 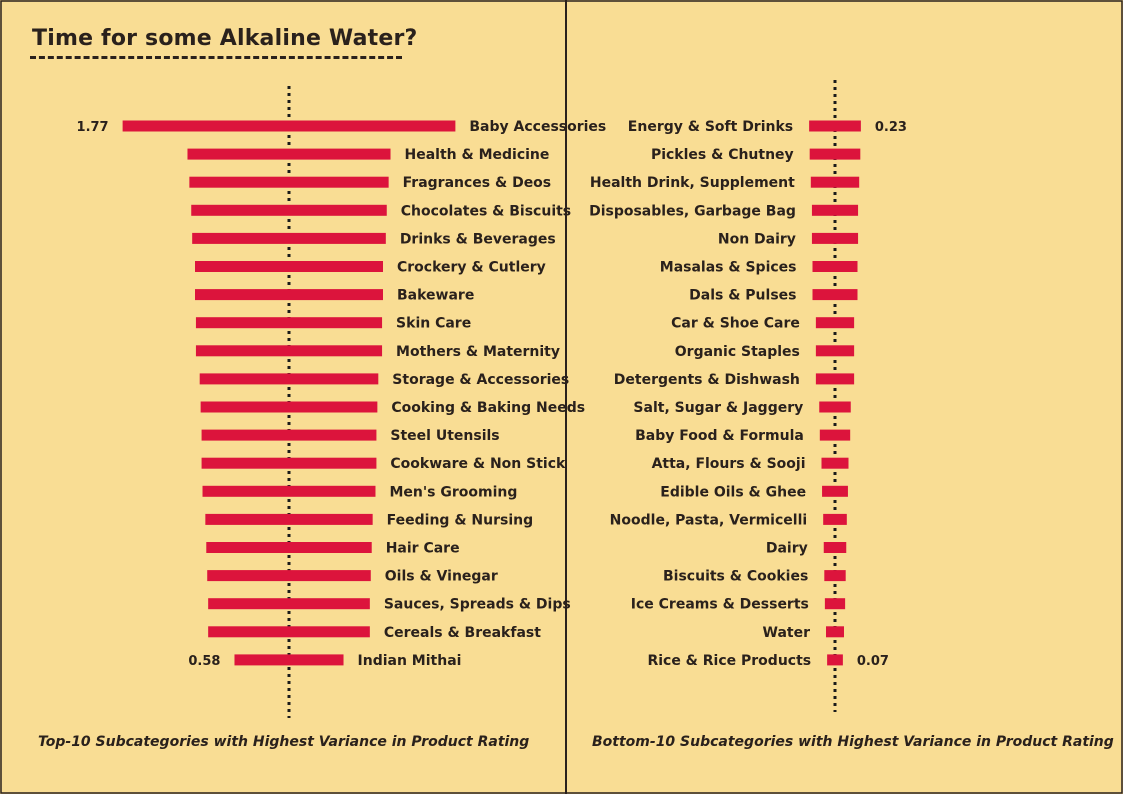 I want to click on top-chart-category-label: Mothers & Maternity, so click(x=478, y=352).